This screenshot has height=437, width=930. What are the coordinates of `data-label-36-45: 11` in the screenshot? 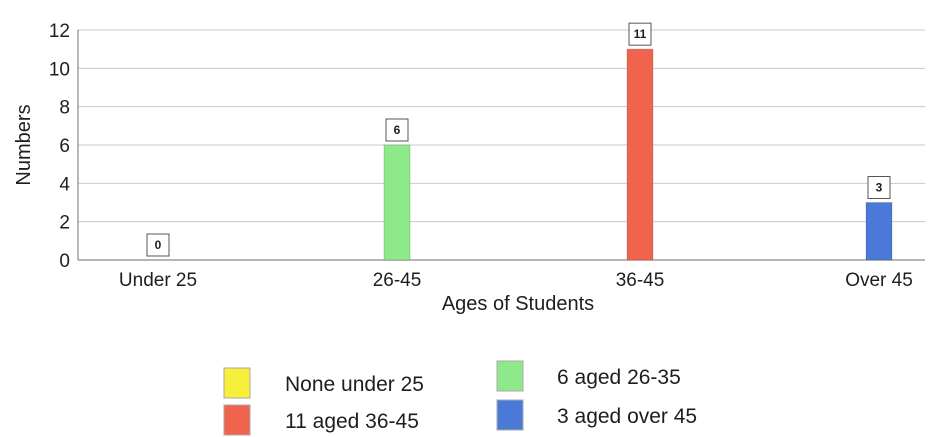 It's located at (640, 34).